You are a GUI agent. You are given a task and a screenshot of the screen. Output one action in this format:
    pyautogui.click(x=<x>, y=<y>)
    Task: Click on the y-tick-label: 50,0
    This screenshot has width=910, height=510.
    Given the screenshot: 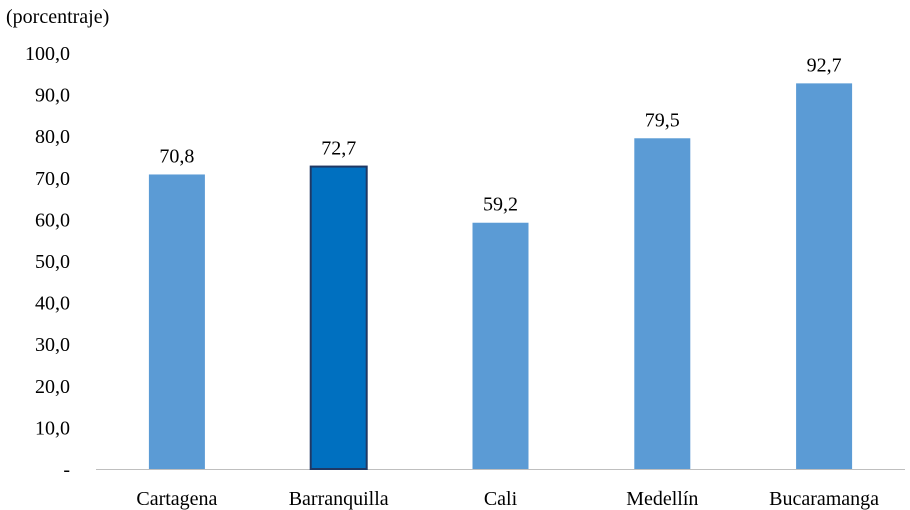 What is the action you would take?
    pyautogui.click(x=52, y=262)
    